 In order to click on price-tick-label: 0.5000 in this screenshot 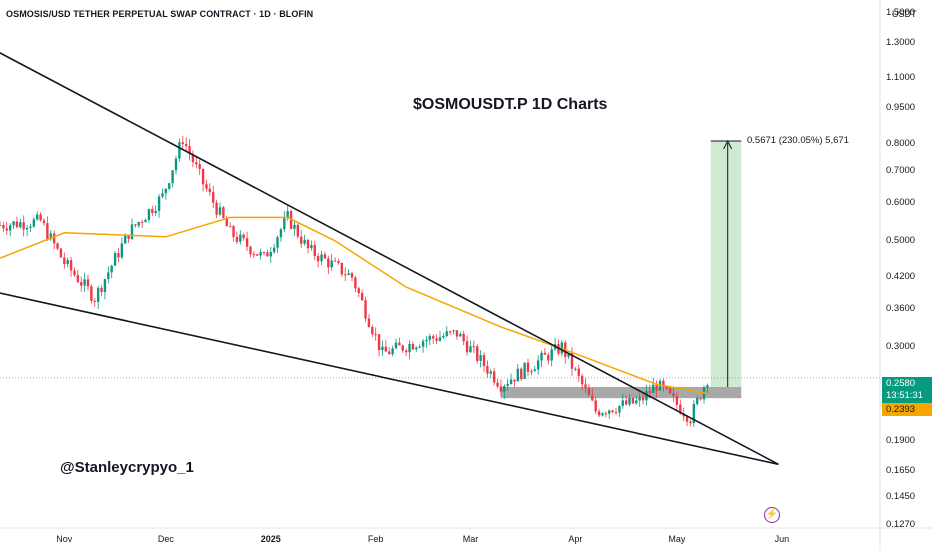, I will do `click(901, 240)`.